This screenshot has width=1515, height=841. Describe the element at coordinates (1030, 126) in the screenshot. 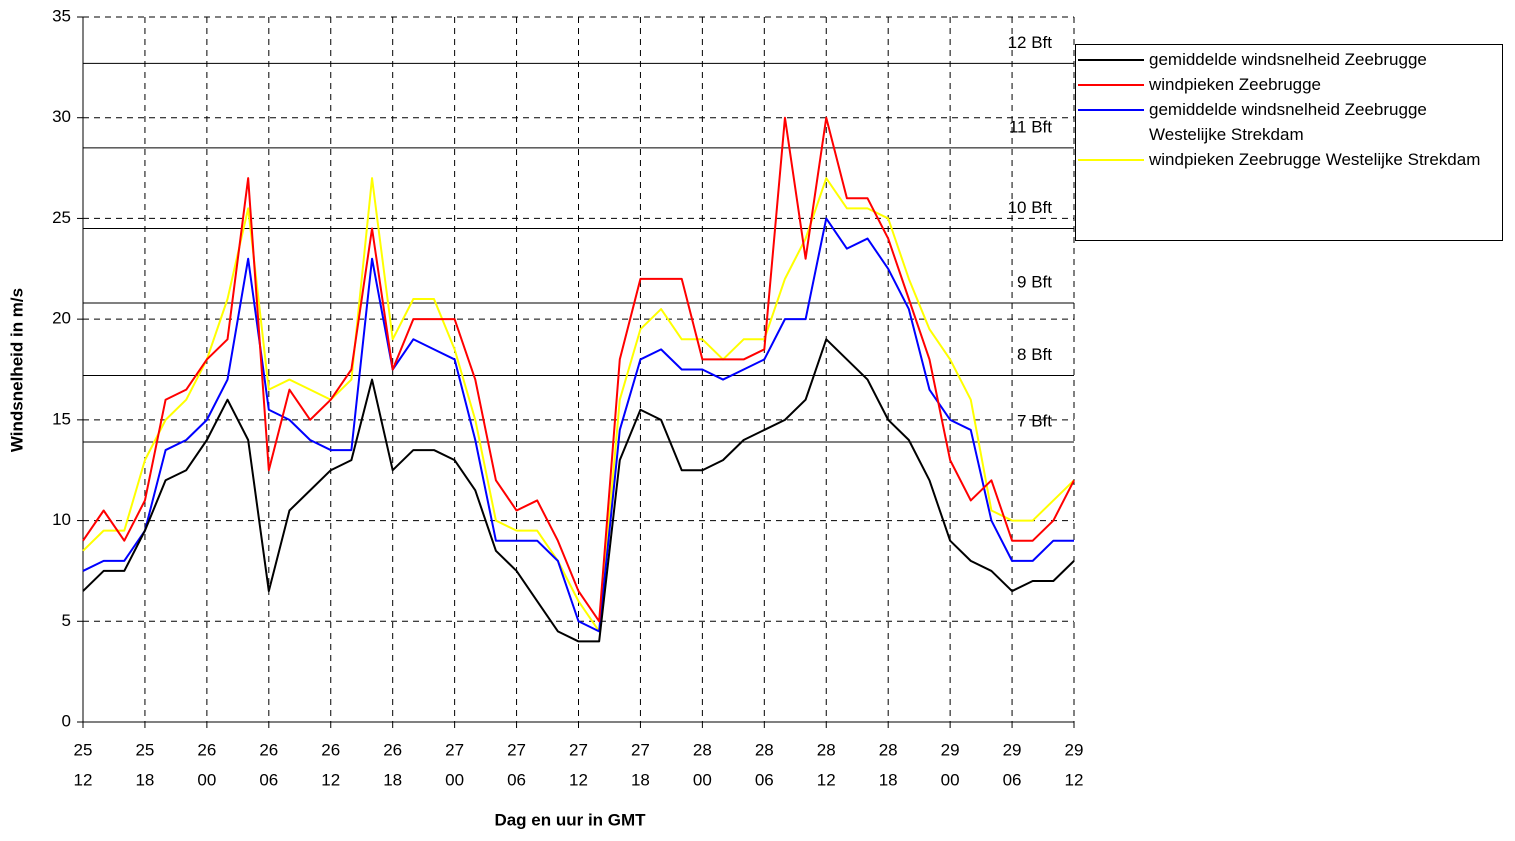

I see `reference-label: 11 Bft` at that location.